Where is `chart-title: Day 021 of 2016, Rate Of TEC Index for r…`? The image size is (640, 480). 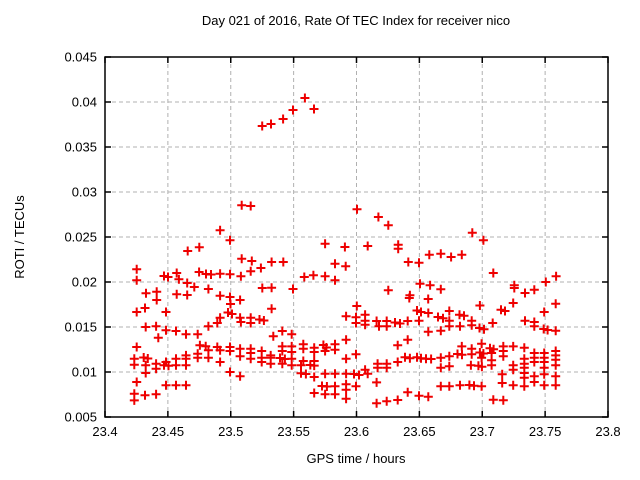 chart-title: Day 021 of 2016, Rate Of TEC Index for r… is located at coordinates (356, 20).